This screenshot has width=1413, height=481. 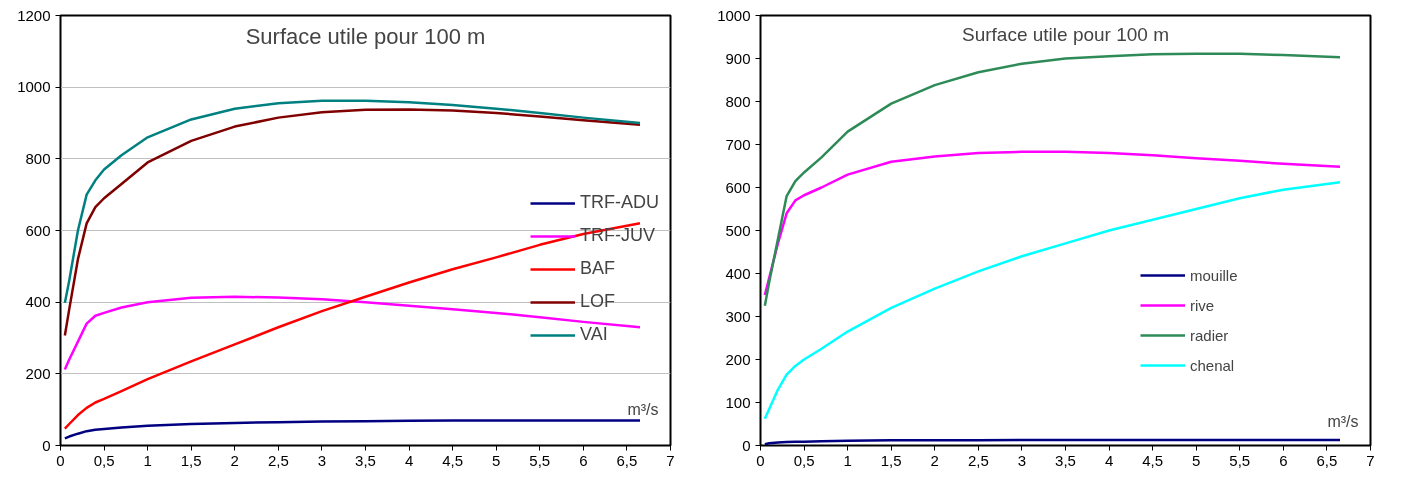 What do you see at coordinates (1214, 275) in the screenshot?
I see `legend-label: mouille` at bounding box center [1214, 275].